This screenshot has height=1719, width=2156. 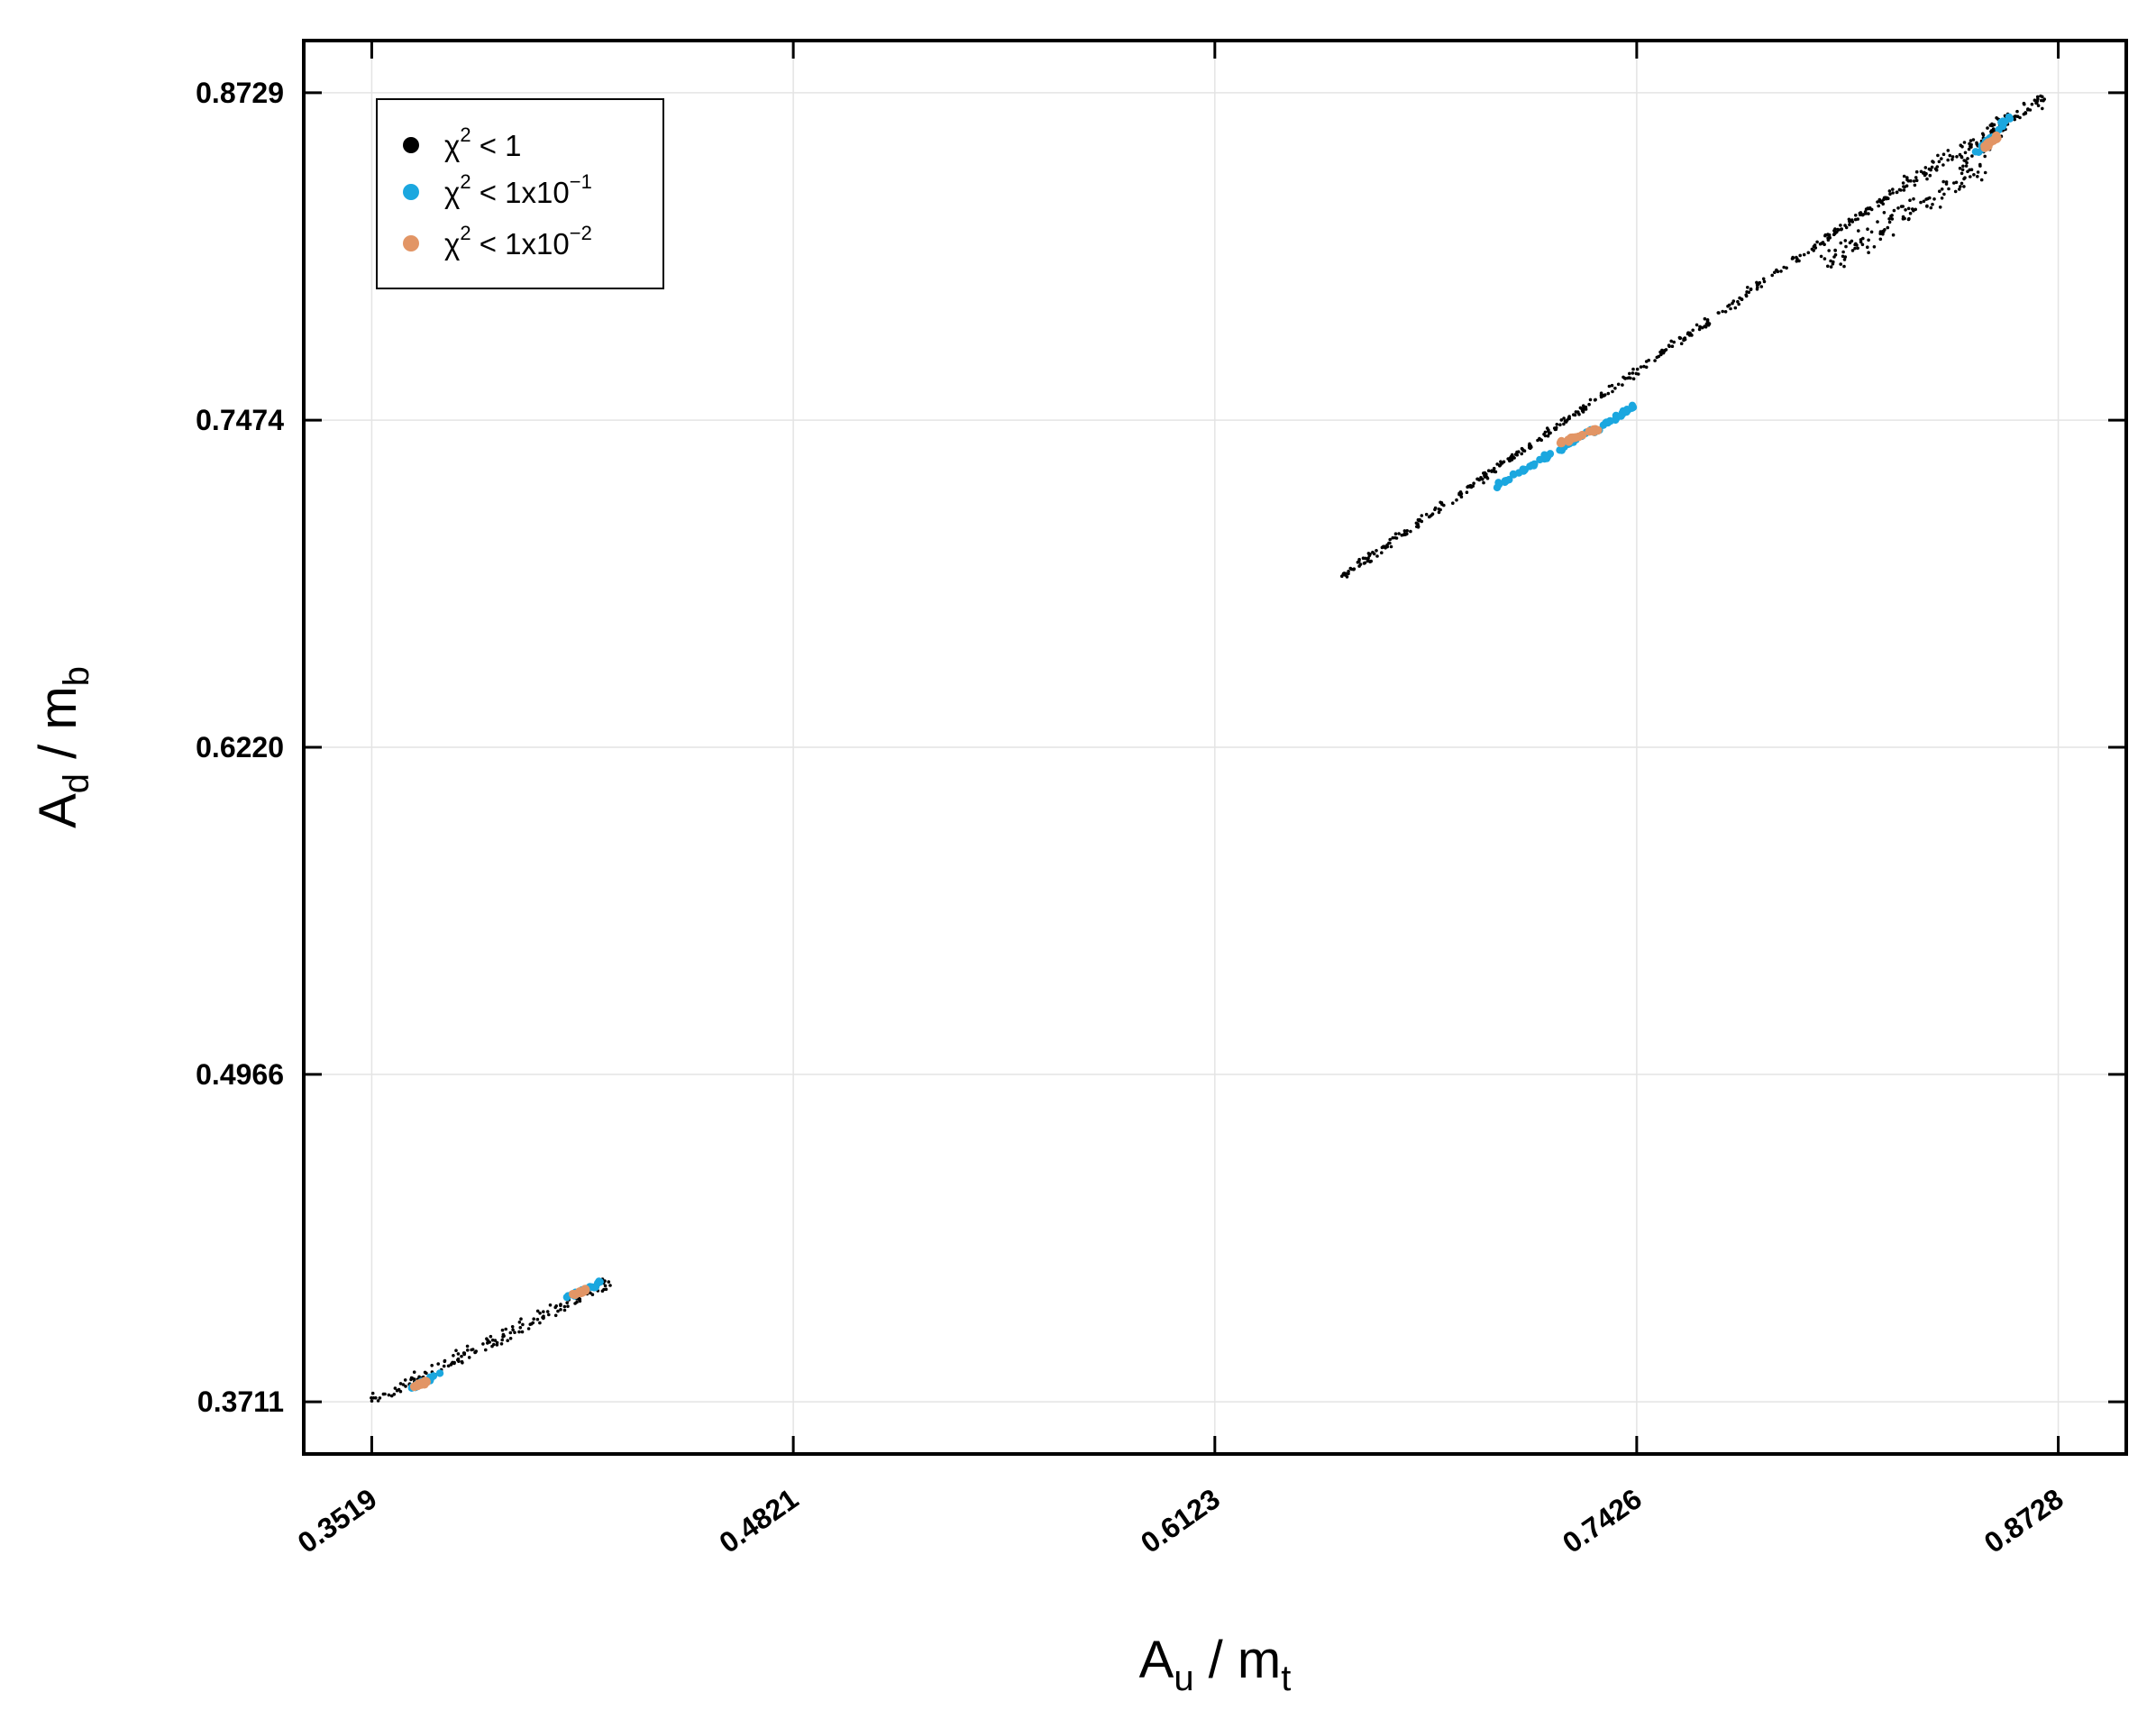 I want to click on legend-label-chi2-lt-1e-2: χ2 < 1x10−2, so click(x=518, y=242).